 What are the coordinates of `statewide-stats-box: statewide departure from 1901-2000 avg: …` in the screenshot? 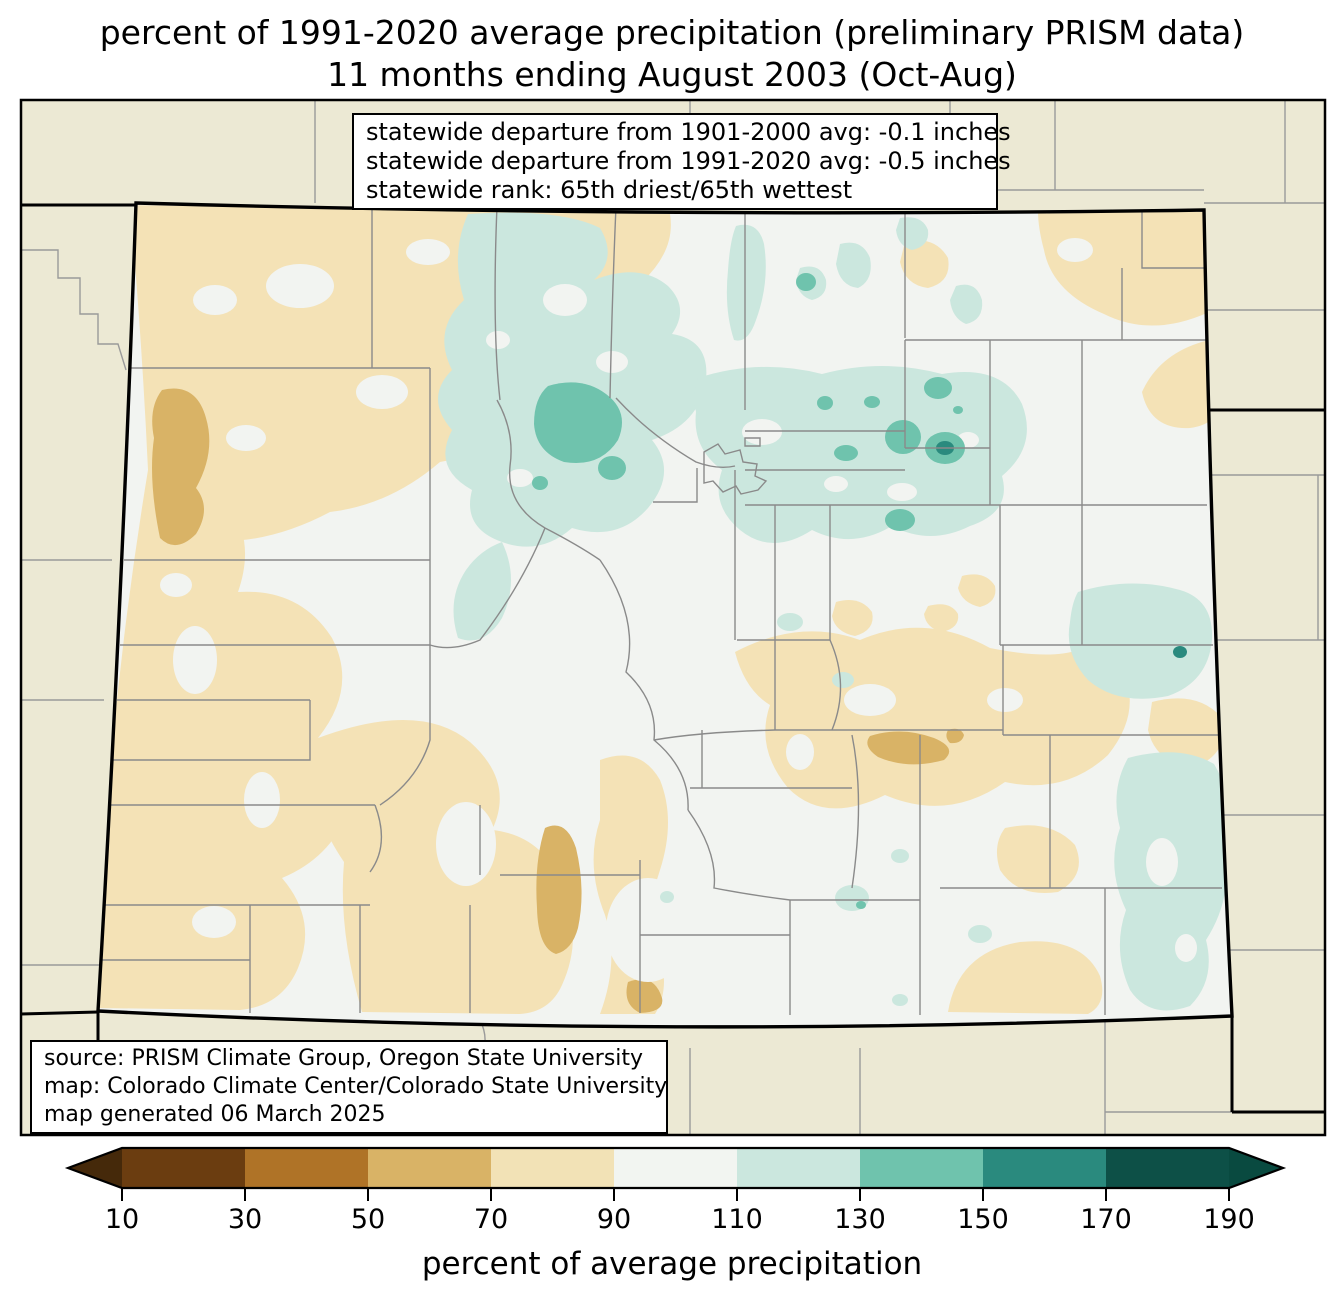 It's located at (681, 161).